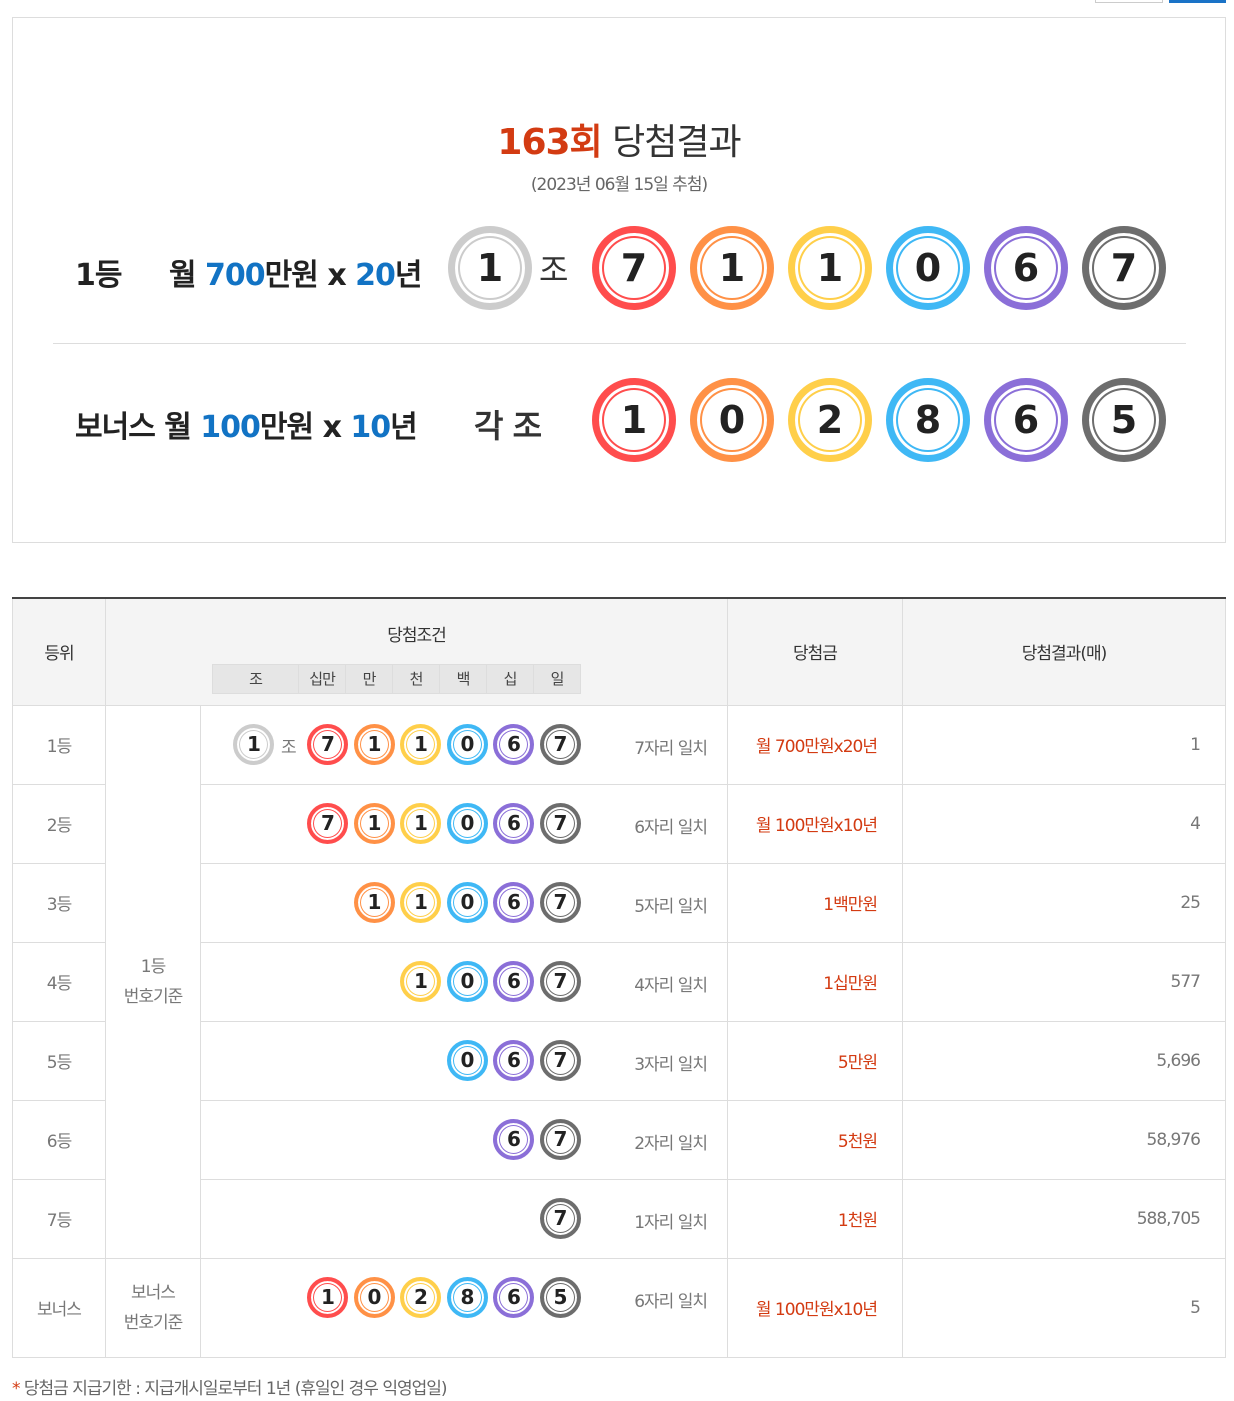 This screenshot has height=1401, width=1234. Describe the element at coordinates (59, 744) in the screenshot. I see `rank-cell: 1등` at that location.